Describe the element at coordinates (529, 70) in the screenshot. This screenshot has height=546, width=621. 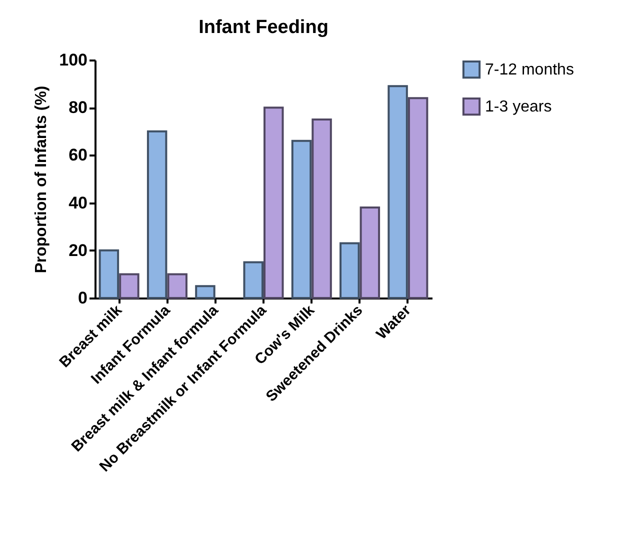
I see `legend-label: 7-12 months` at that location.